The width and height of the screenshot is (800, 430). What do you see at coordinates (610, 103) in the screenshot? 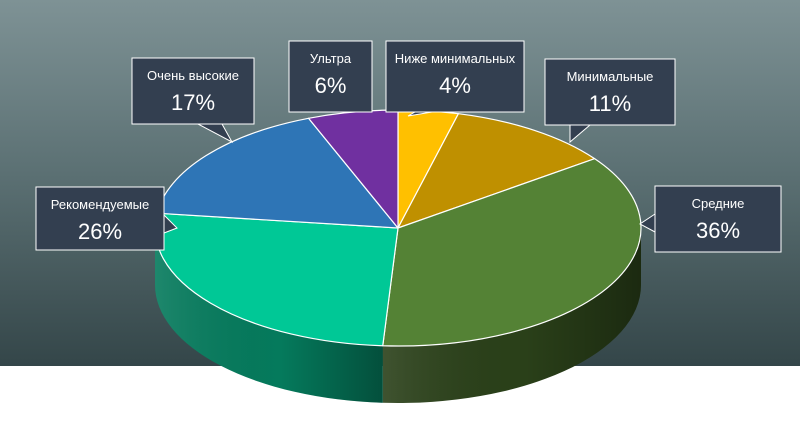
I see `slice-value-label: 11%` at bounding box center [610, 103].